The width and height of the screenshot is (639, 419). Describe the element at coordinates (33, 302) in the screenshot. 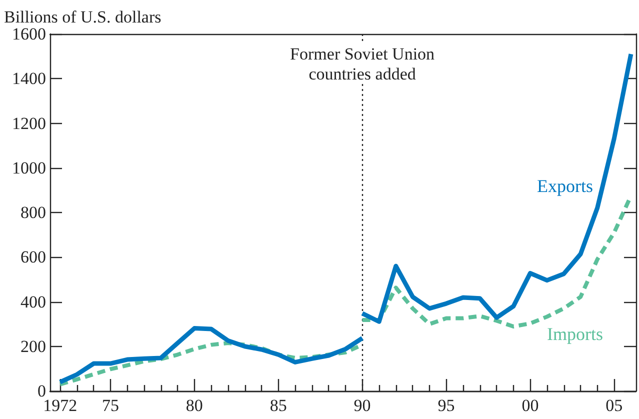

I see `y-tick-label: 400` at that location.